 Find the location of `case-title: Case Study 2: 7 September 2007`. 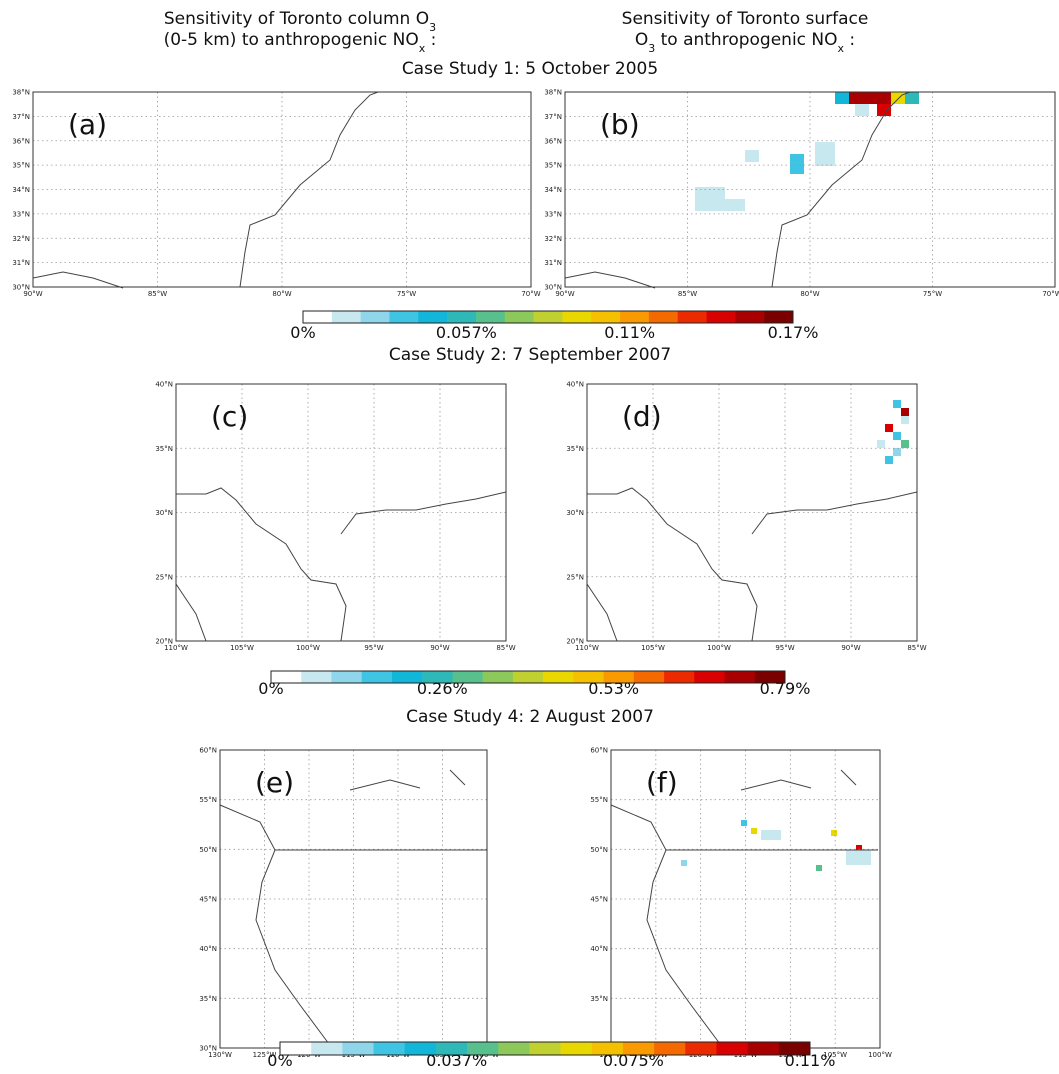

case-title: Case Study 2: 7 September 2007 is located at coordinates (530, 355).